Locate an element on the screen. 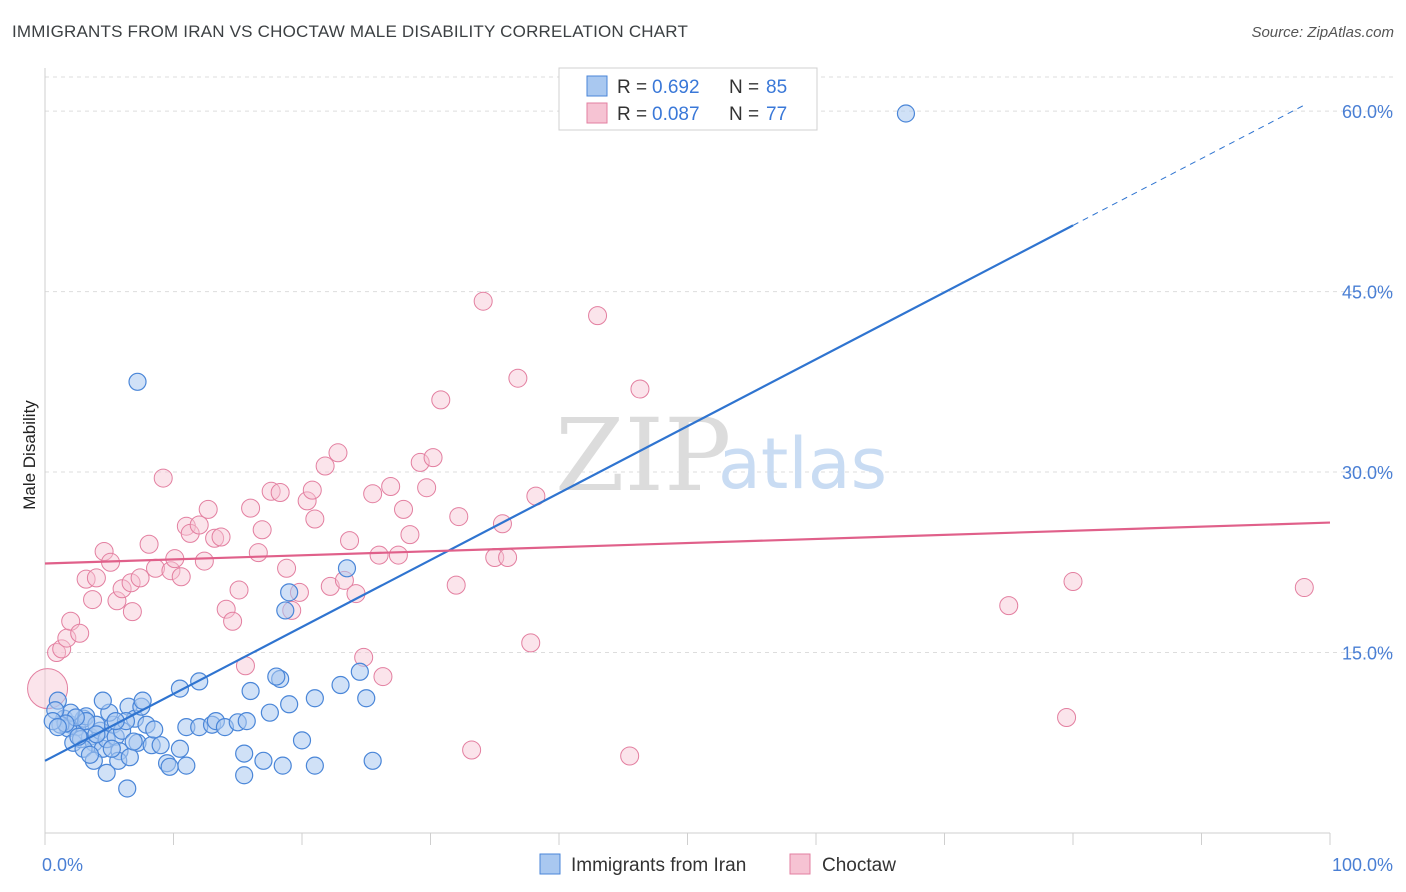 The width and height of the screenshot is (1406, 892). watermark-atlas: atlas is located at coordinates (802, 464).